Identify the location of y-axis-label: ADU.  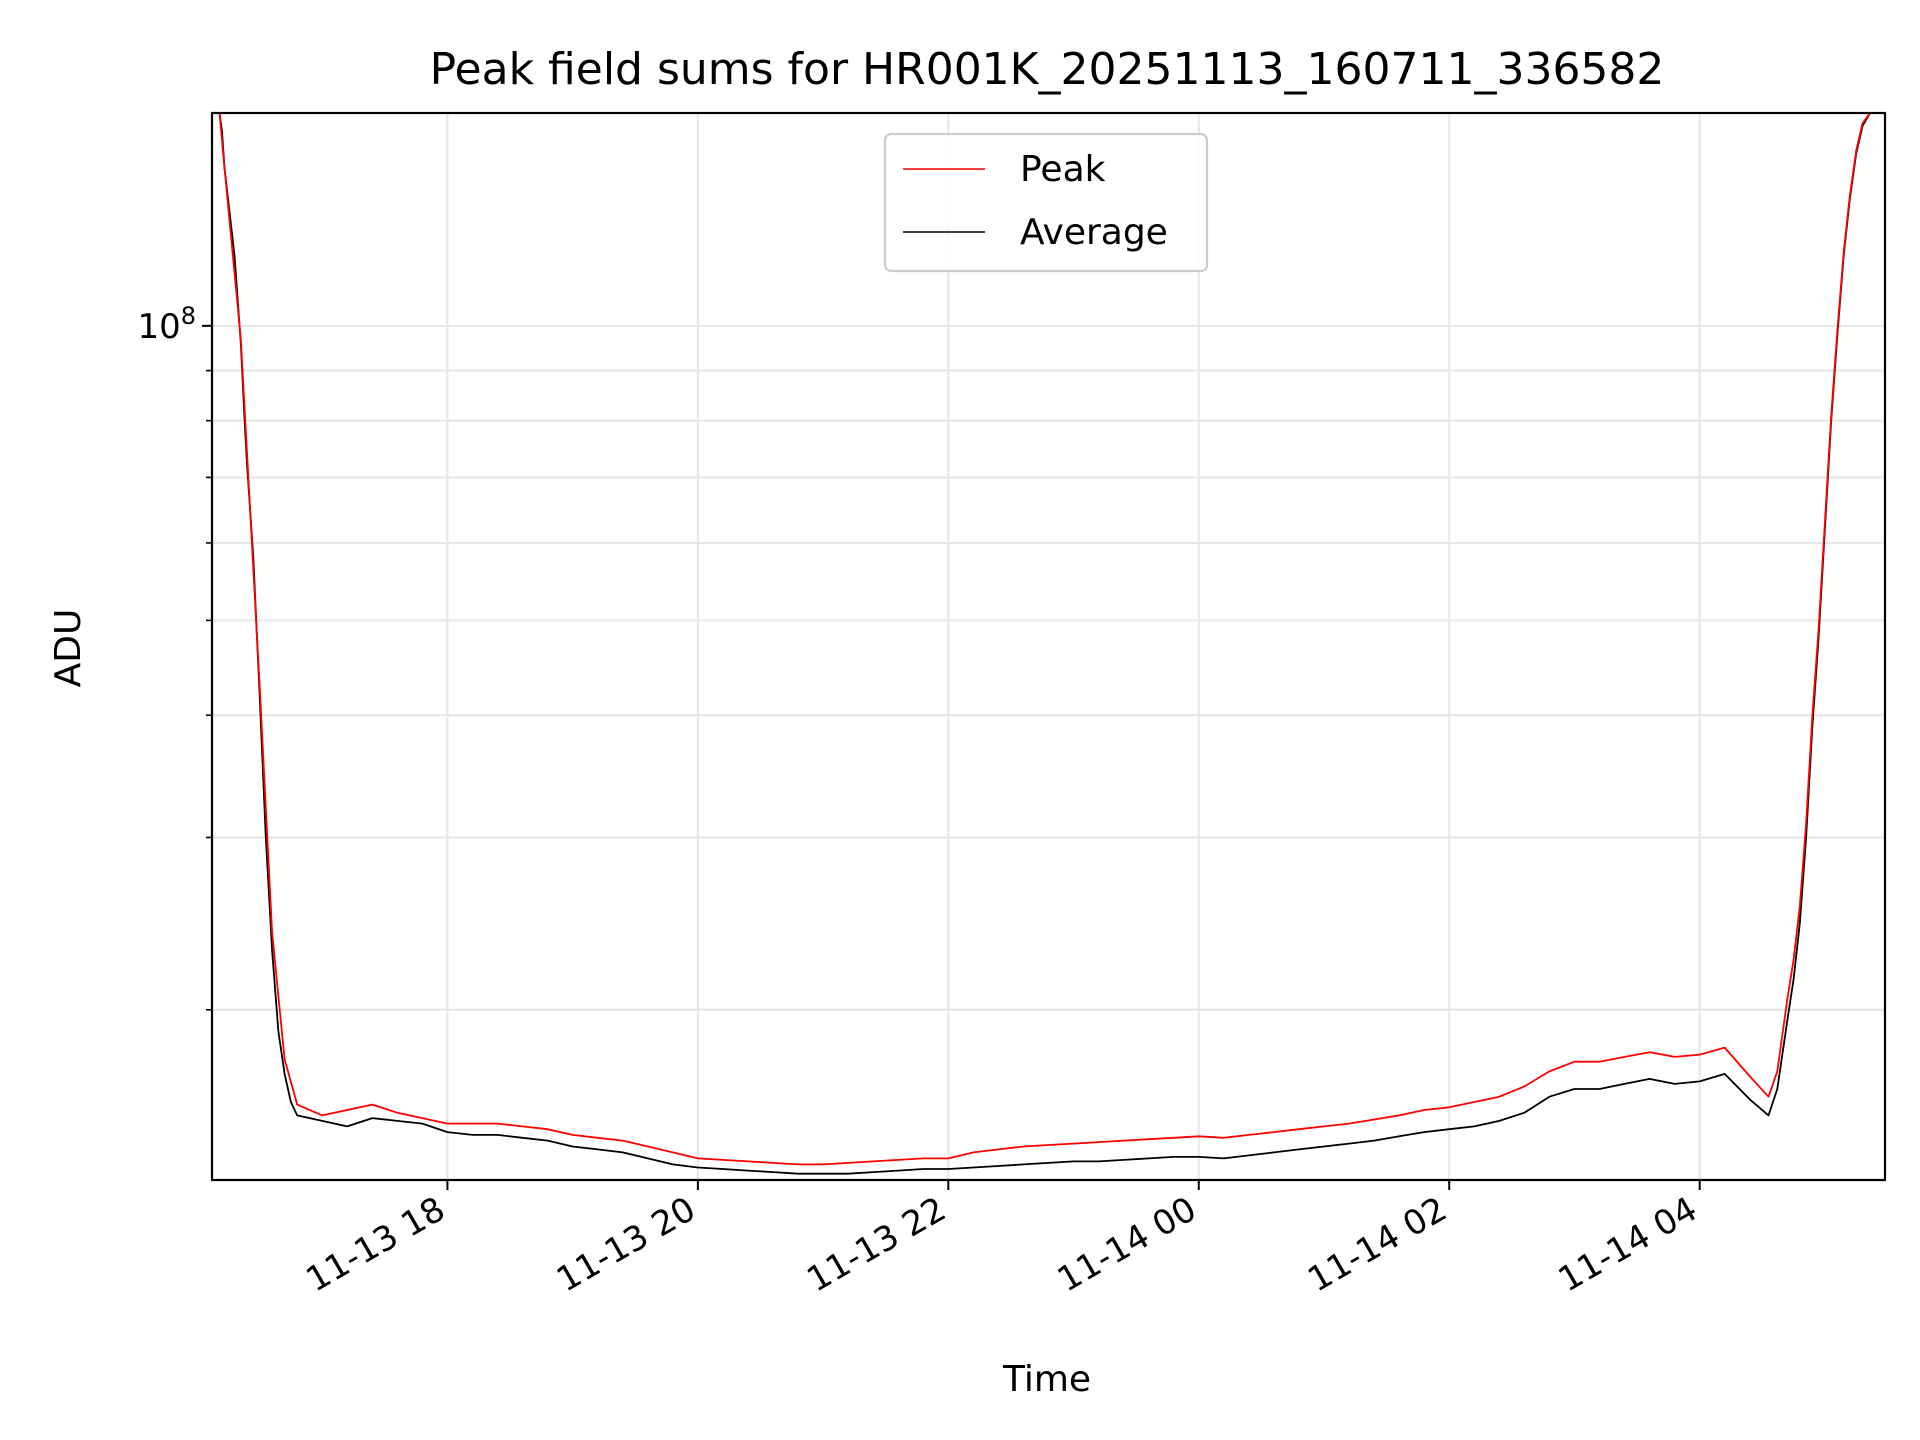
(68, 648).